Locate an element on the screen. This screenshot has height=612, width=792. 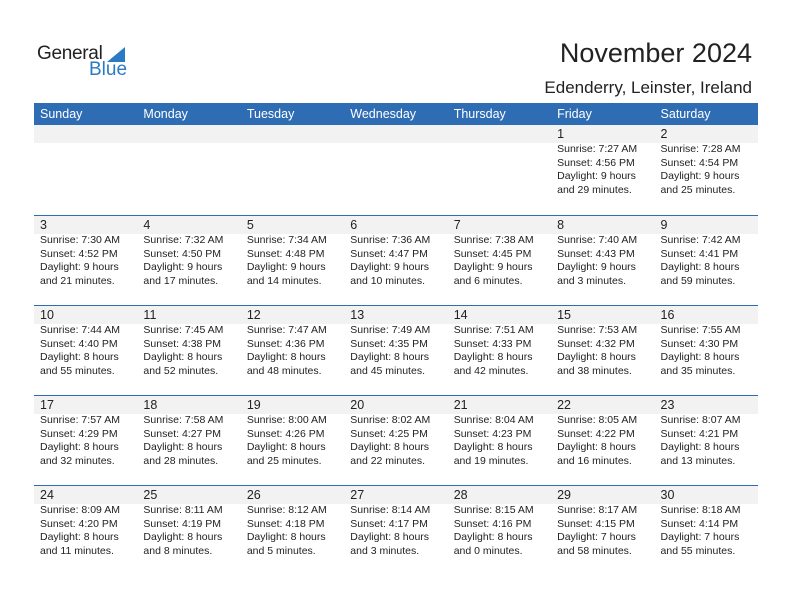
daylight-minutes-text: and 48 minutes. is located at coordinates (284, 370).